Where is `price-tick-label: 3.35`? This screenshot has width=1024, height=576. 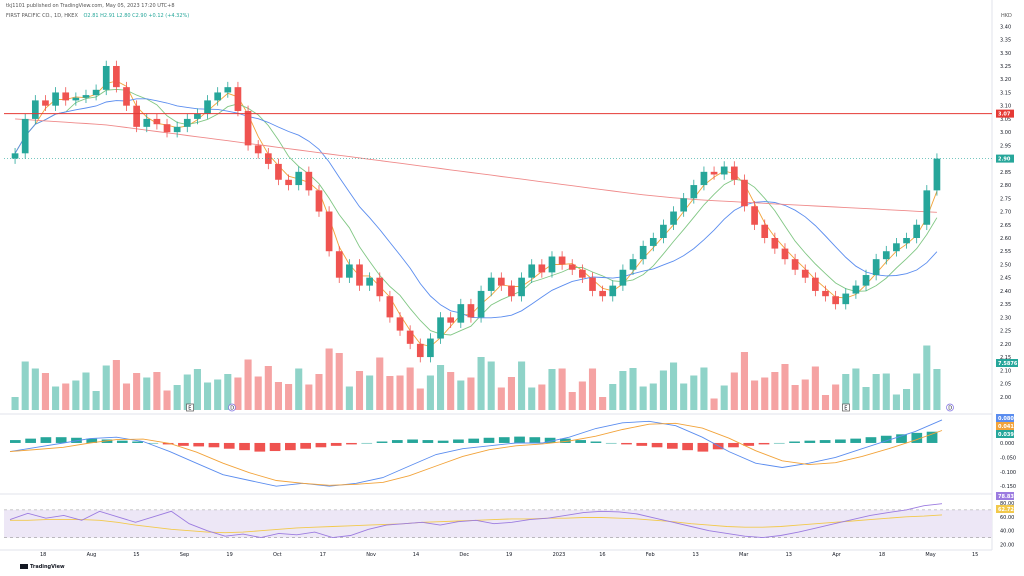
price-tick-label: 3.35 is located at coordinates (1005, 41).